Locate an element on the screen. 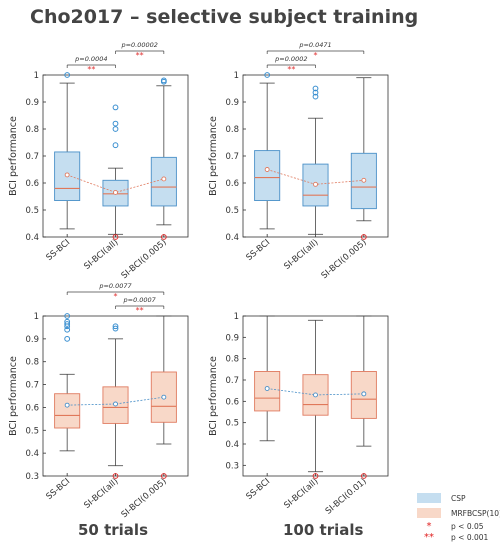 The image size is (500, 550). sig-p-value: p=0.0077 is located at coordinates (115, 286).